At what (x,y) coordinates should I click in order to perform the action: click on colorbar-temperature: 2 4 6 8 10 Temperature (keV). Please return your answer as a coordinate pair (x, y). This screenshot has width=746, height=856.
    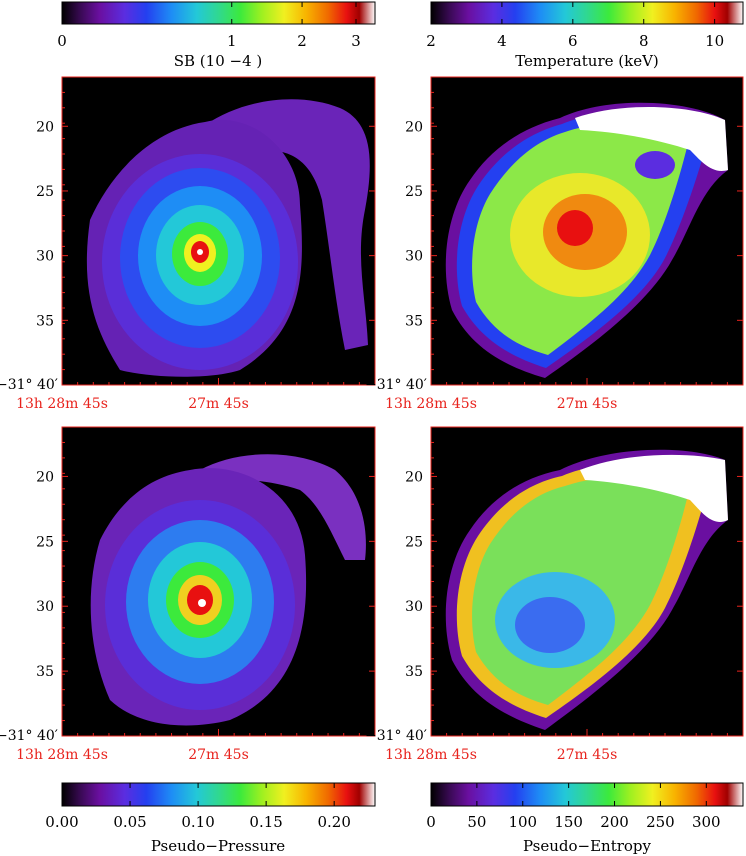
    Looking at the image, I should click on (585, 35).